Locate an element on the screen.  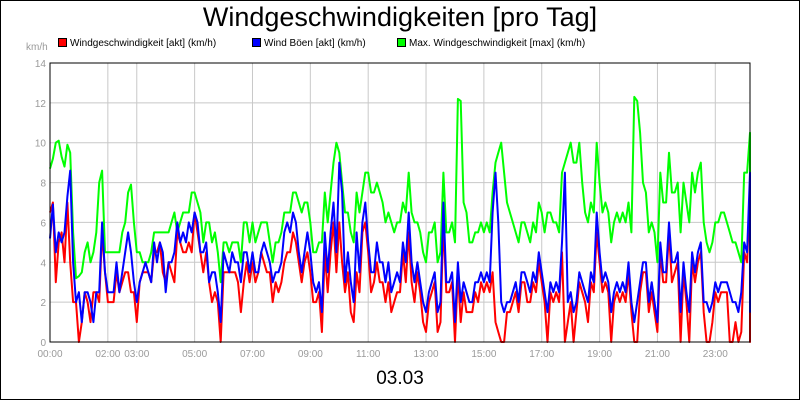
x-tick-label: 07:00 is located at coordinates (252, 354).